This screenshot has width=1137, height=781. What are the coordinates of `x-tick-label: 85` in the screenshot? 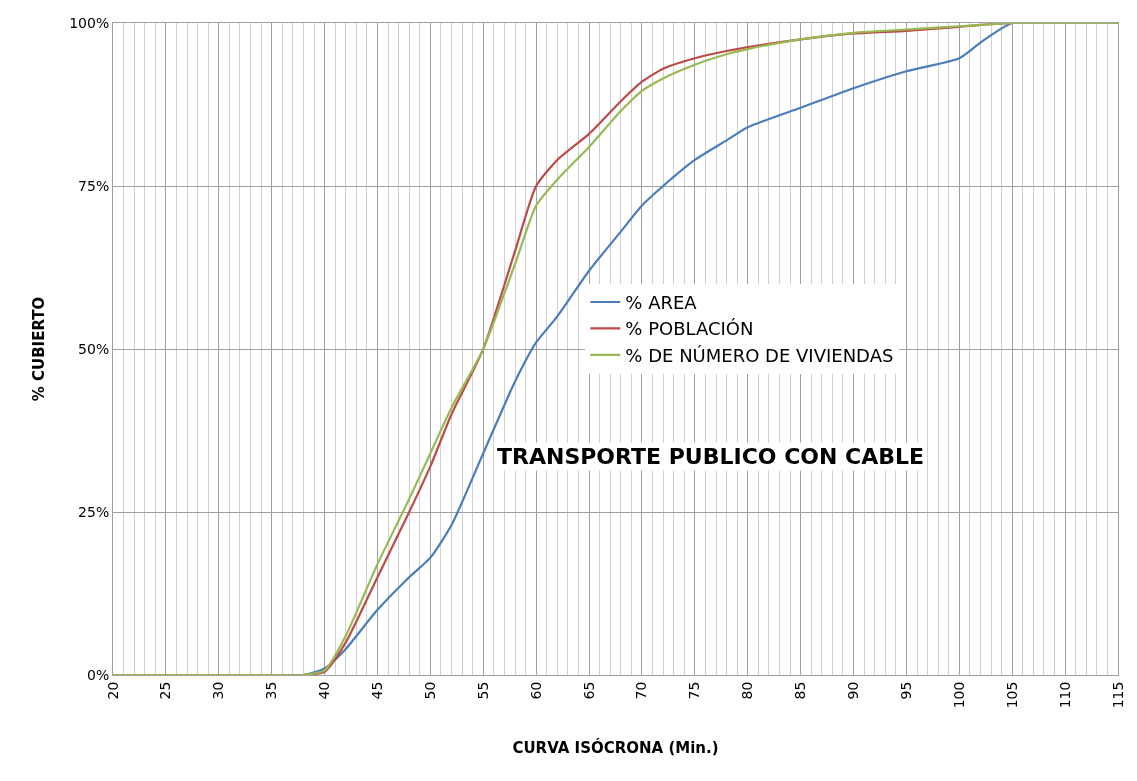 It's located at (800, 690).